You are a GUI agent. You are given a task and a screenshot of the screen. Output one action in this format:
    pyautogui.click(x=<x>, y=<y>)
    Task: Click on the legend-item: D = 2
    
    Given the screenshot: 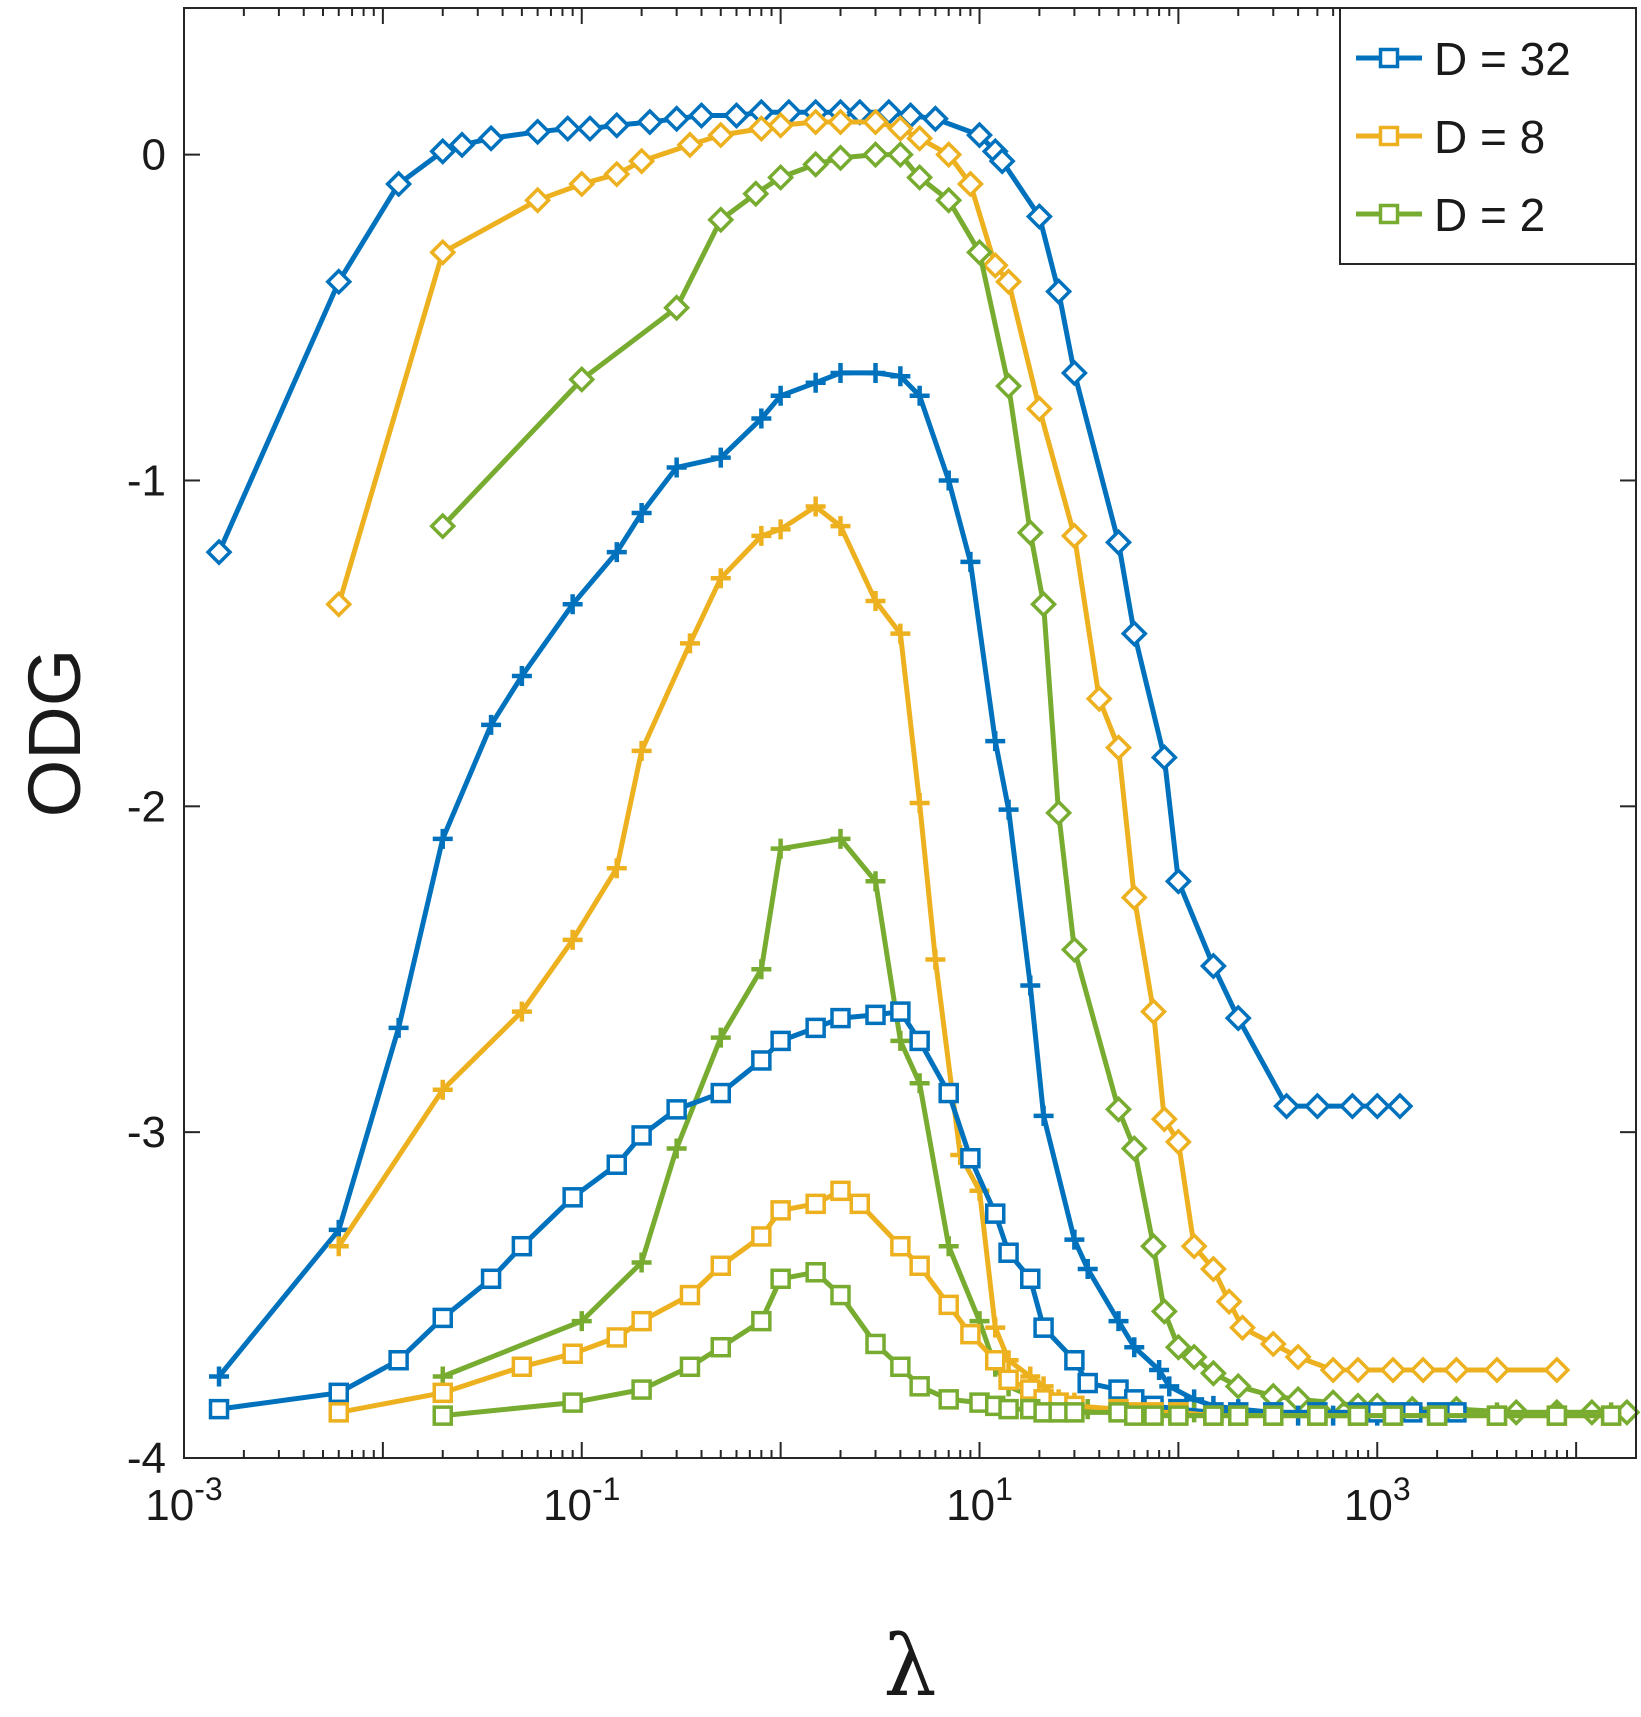 What is the action you would take?
    pyautogui.click(x=1450, y=215)
    